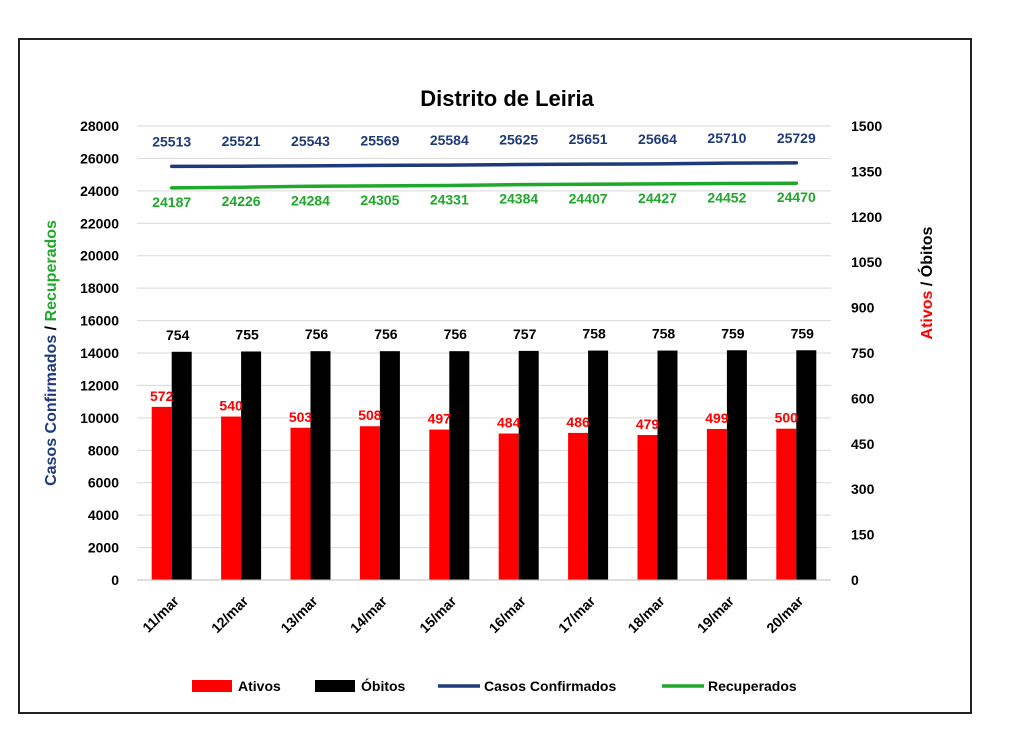 Image resolution: width=1024 pixels, height=752 pixels. I want to click on data-label-casos: 25521, so click(241, 141).